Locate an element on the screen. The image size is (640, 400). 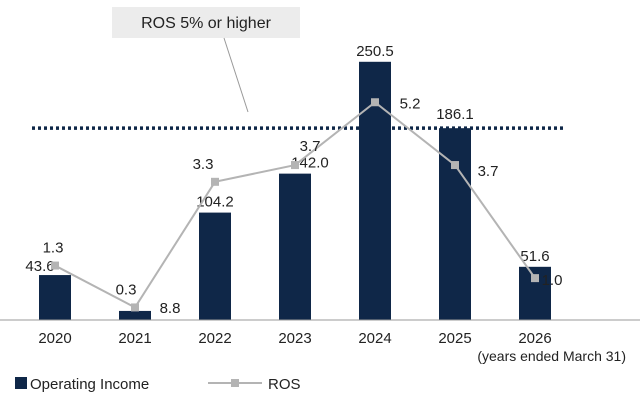
bar-label-2020: 43.6 is located at coordinates (39, 266).